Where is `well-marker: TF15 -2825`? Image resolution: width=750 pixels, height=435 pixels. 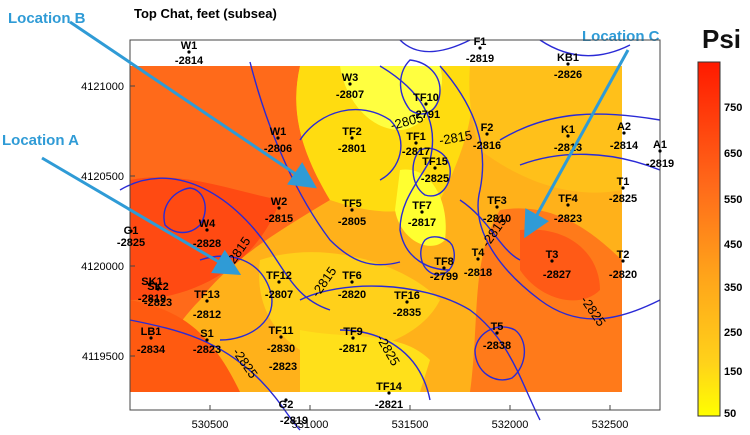 well-marker: TF15 -2825 is located at coordinates (435, 170).